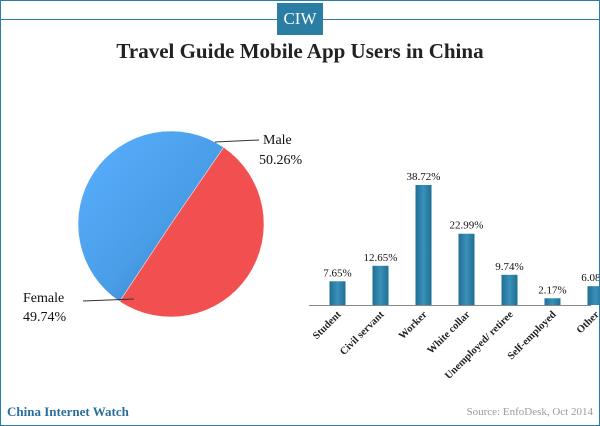 This screenshot has width=600, height=426. I want to click on bar-category-label: White collar, so click(448, 332).